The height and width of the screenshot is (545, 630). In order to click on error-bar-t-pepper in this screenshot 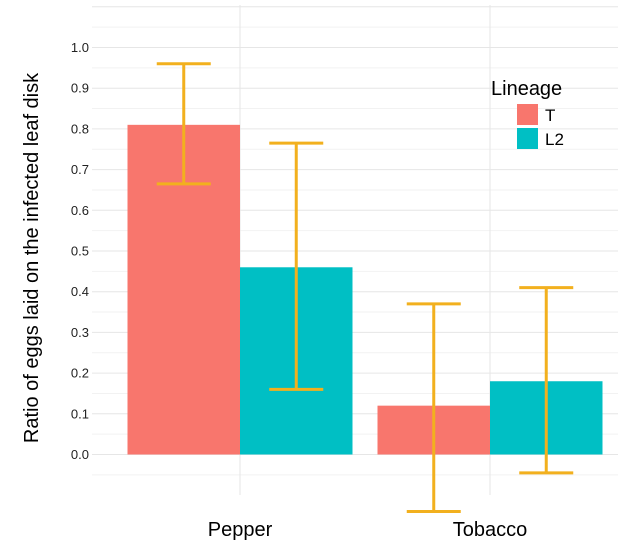, I will do `click(183, 124)`.